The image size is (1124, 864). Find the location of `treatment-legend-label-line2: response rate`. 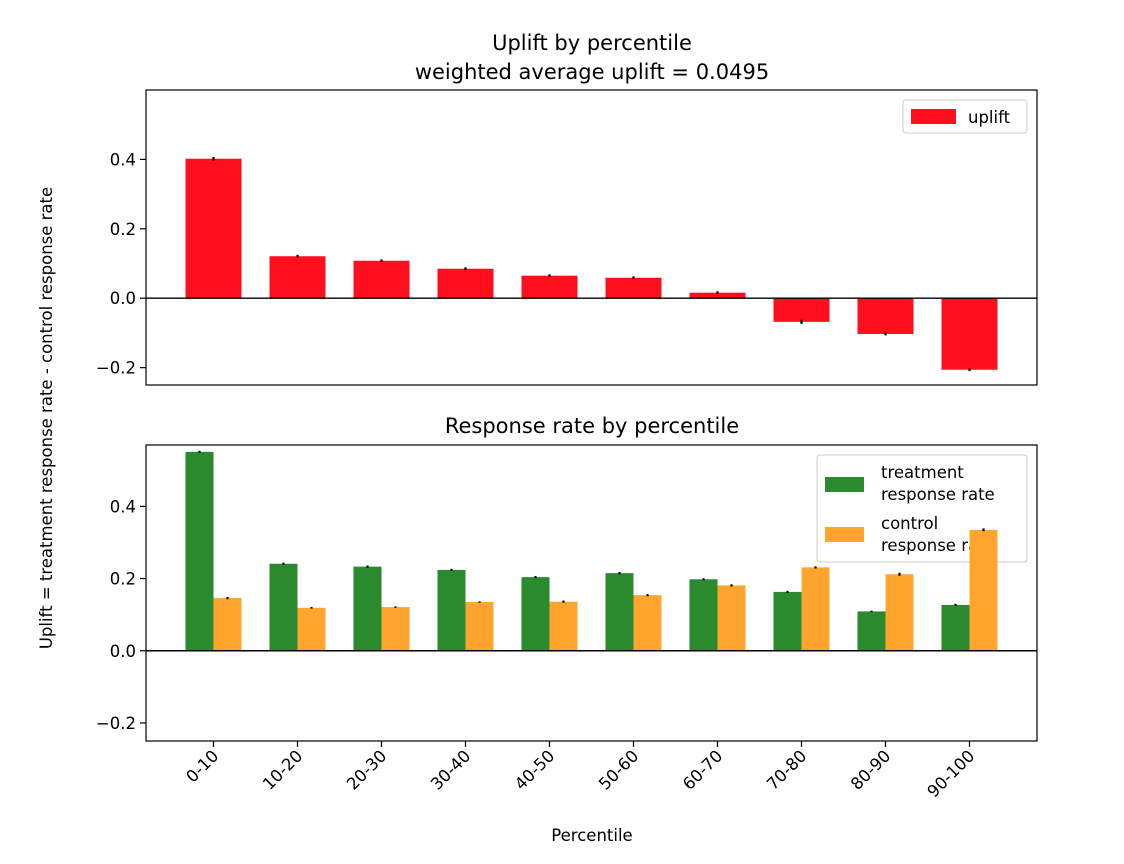

treatment-legend-label-line2: response rate is located at coordinates (938, 494).